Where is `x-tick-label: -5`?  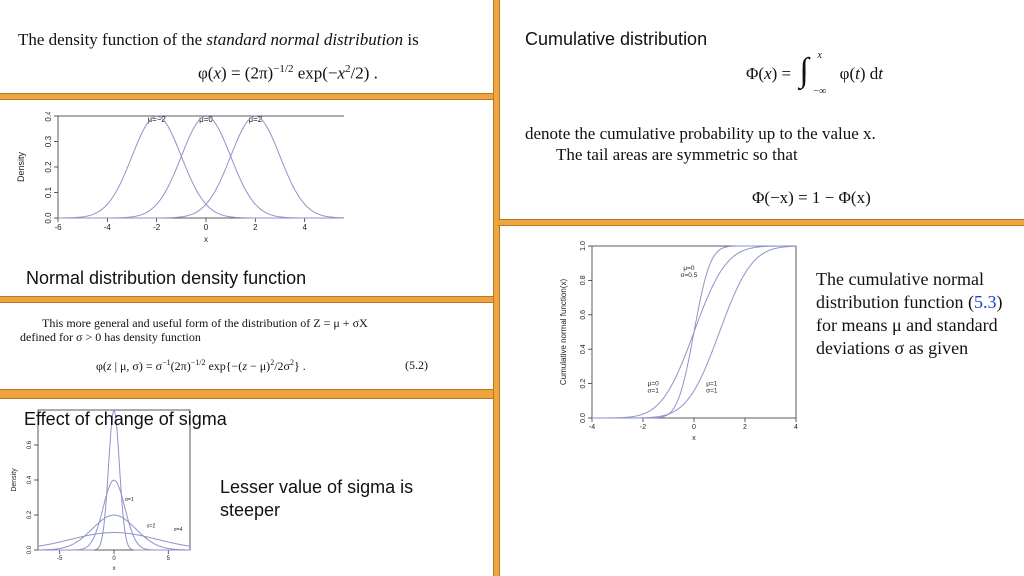
x-tick-label: -5 is located at coordinates (60, 559).